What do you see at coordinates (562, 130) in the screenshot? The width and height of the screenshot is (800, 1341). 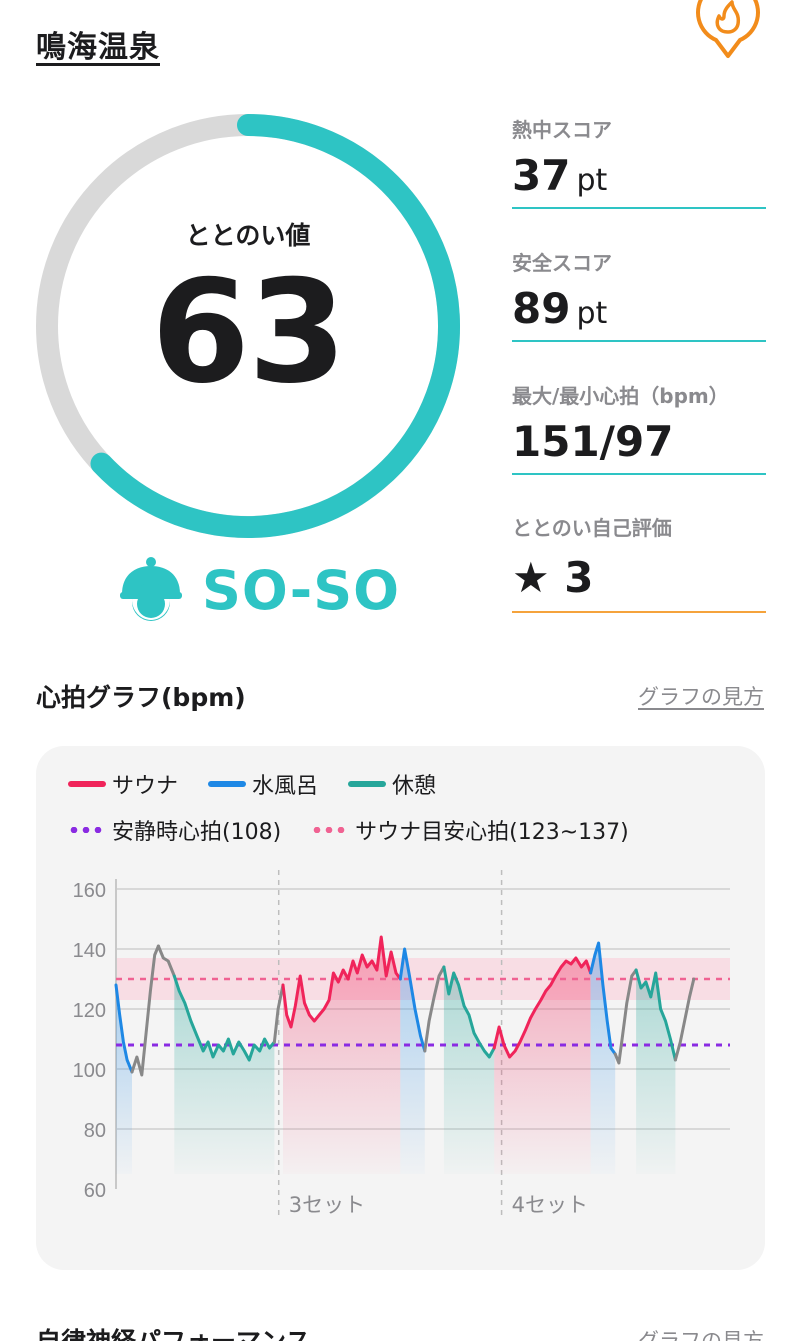 I see `heat-score-label: 熱中スコア` at bounding box center [562, 130].